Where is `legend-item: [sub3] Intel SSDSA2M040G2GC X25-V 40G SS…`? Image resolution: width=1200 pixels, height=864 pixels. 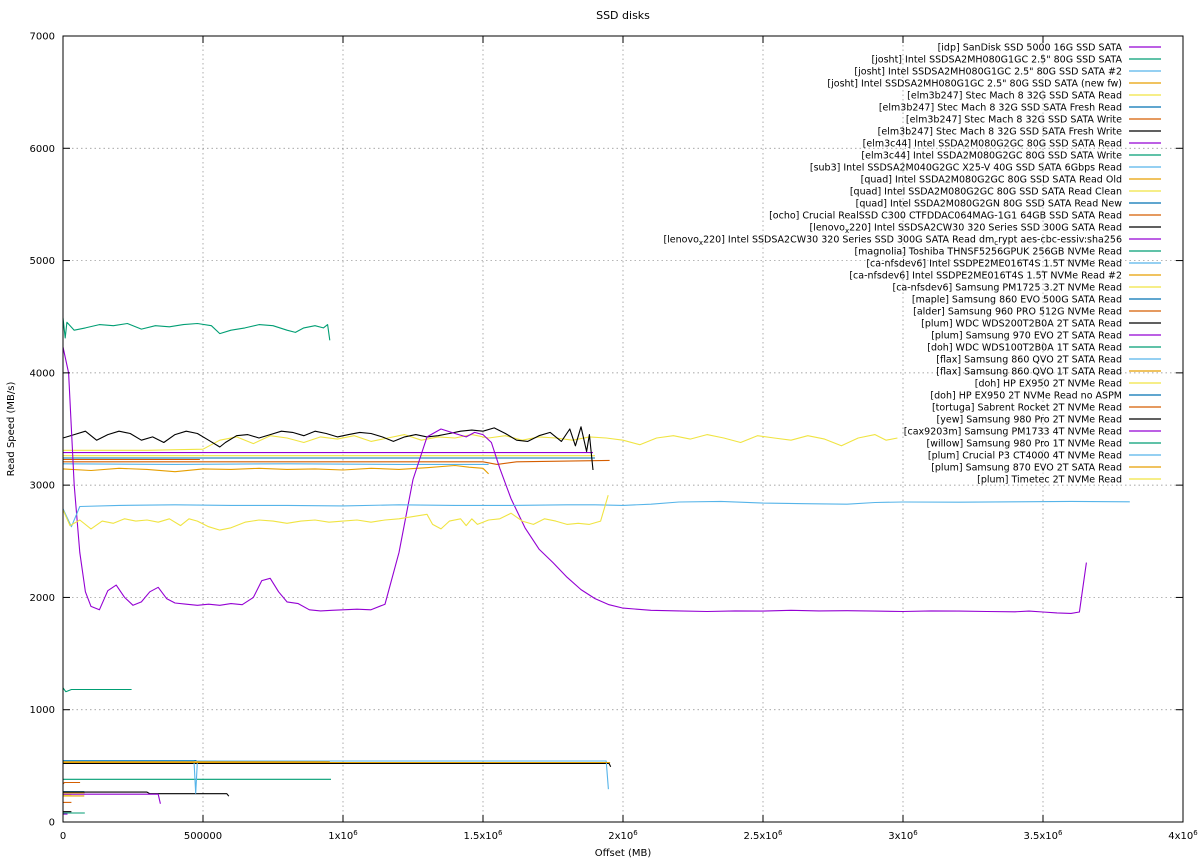 legend-item: [sub3] Intel SSDSA2M040G2GC X25-V 40G SS… is located at coordinates (985, 168).